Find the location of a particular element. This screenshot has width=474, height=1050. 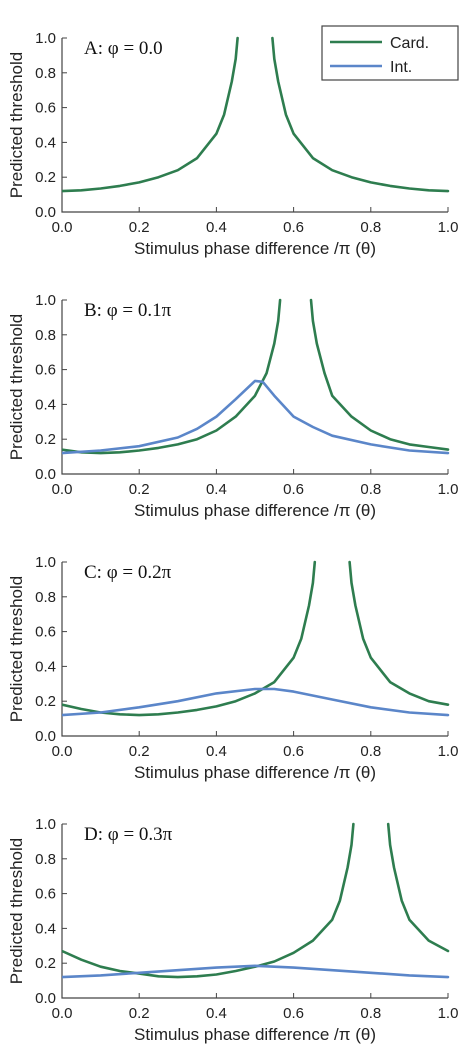

panel-label: B: φ = 0.1π is located at coordinates (128, 310).